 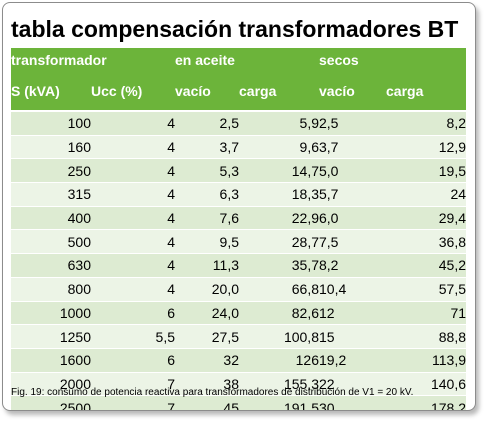 I want to click on header-group-transformer: transformador, so click(x=93, y=60).